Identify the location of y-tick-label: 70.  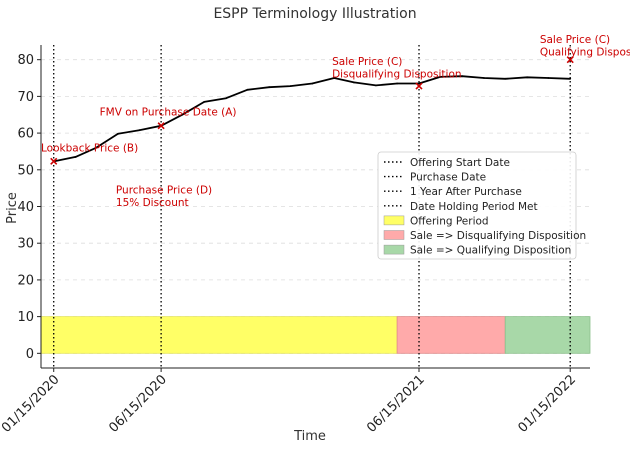
(25, 97).